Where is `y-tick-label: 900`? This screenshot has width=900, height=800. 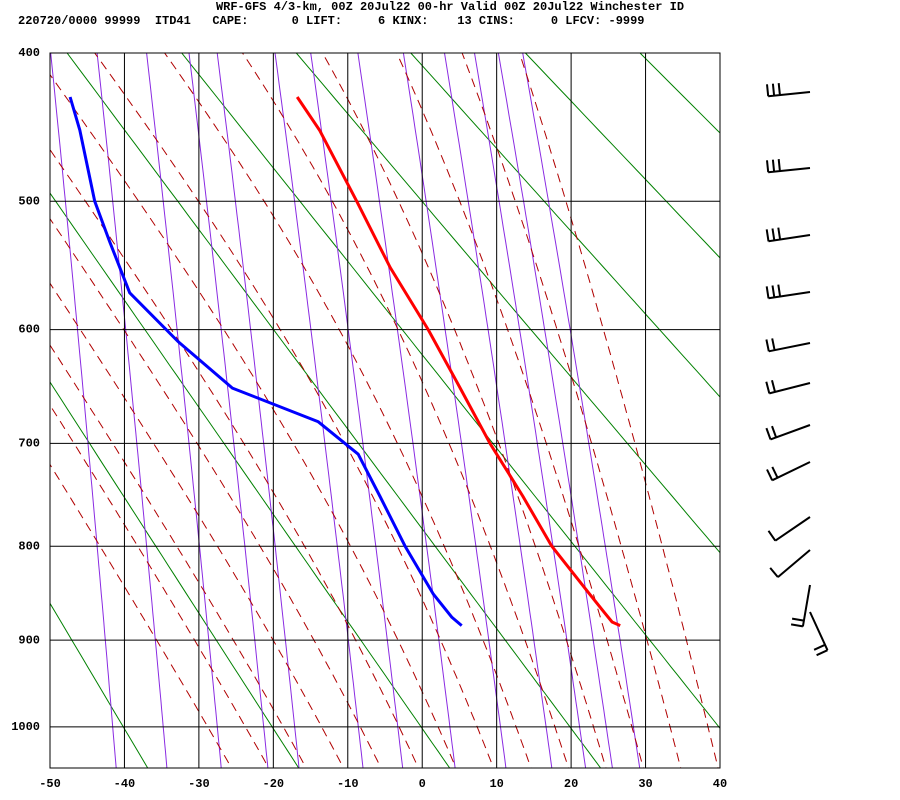 y-tick-label: 900 is located at coordinates (29, 640).